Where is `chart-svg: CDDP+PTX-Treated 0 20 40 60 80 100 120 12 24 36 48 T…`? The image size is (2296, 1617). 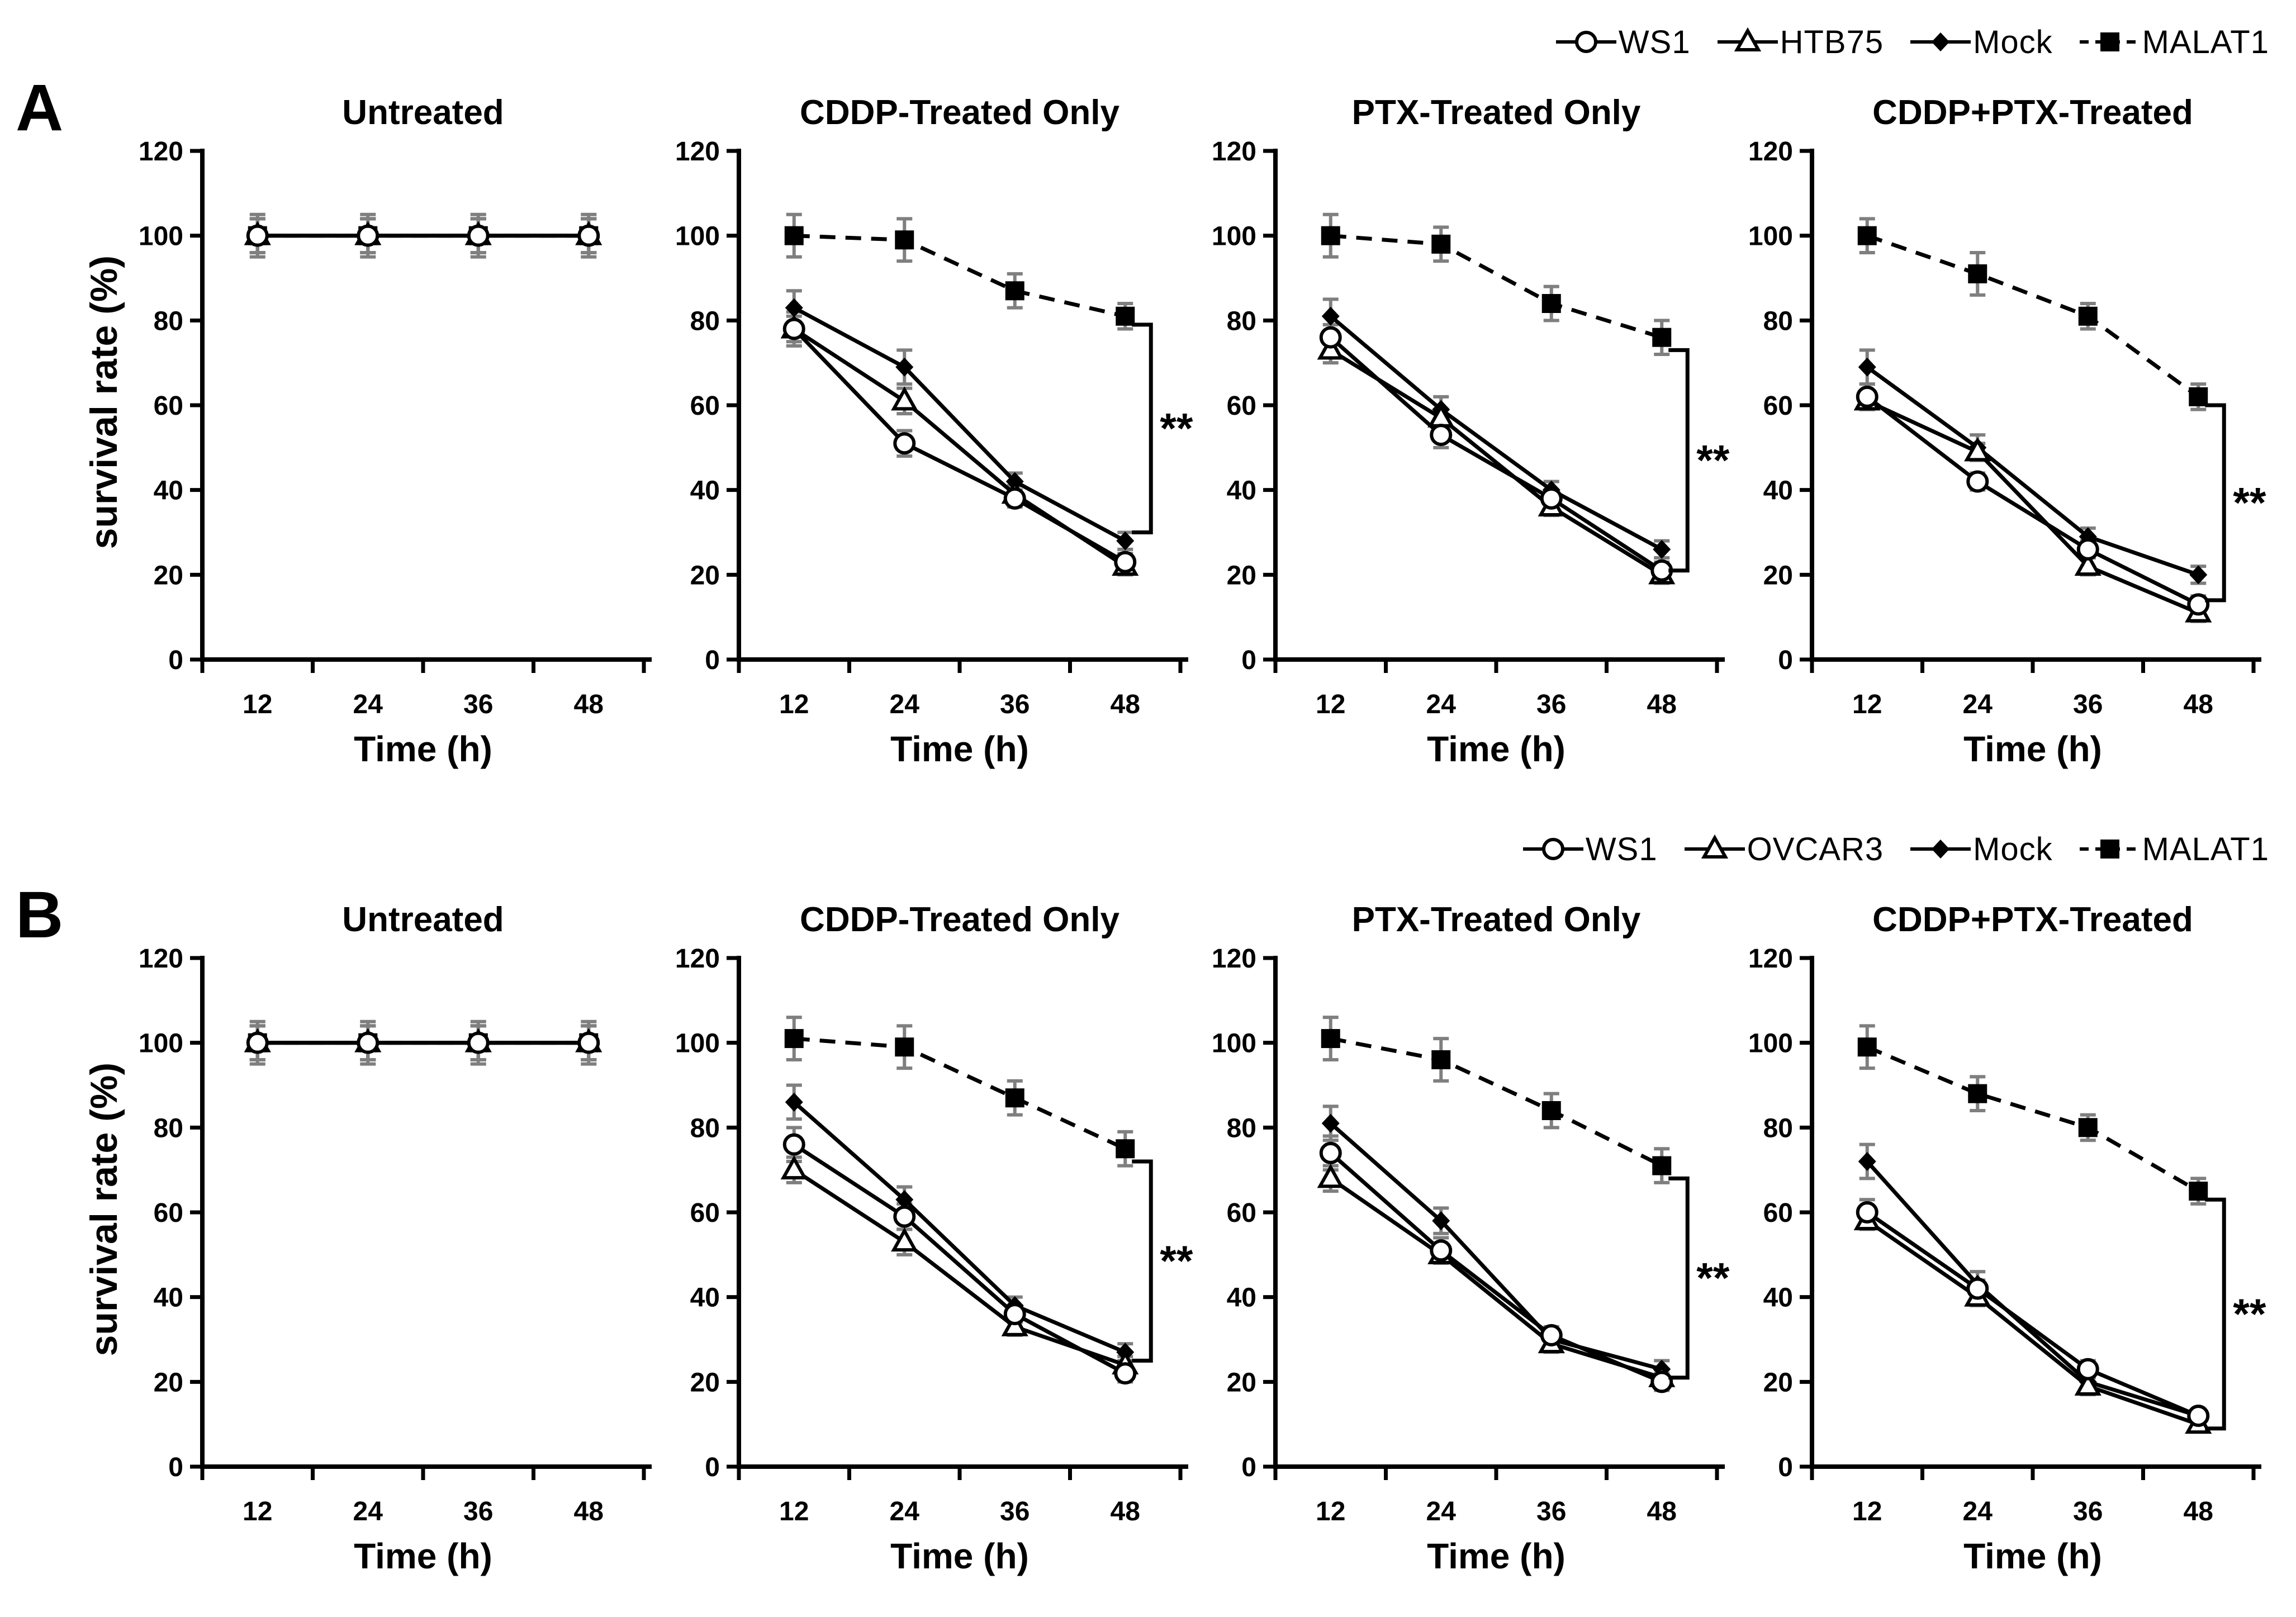
chart-svg: CDDP+PTX-Treated 0 20 40 60 80 100 120 12 24 36 48 T… is located at coordinates (2007, 431).